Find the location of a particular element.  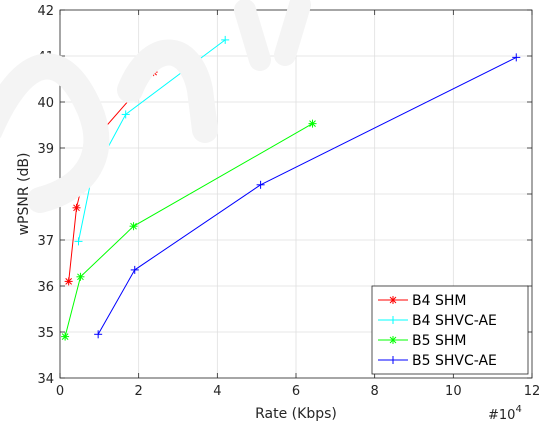

y-tick-label: 40 is located at coordinates (45, 103).